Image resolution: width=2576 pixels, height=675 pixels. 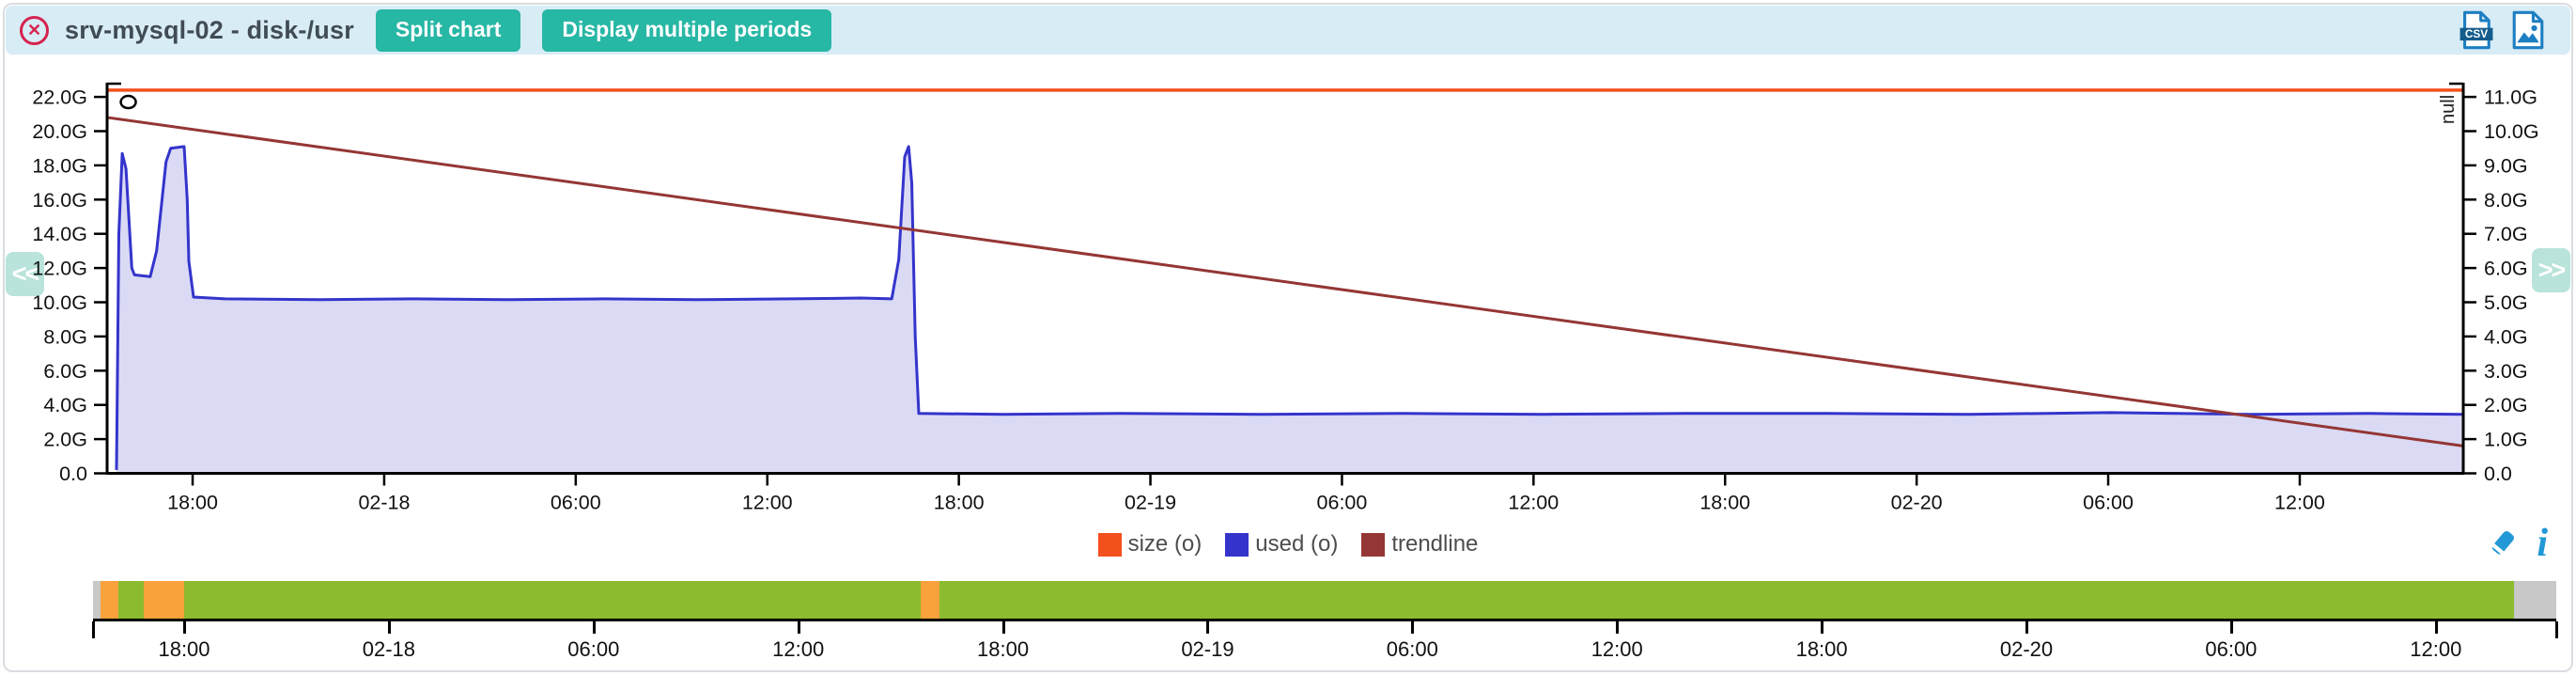 I want to click on chart-tools: i, so click(x=2516, y=543).